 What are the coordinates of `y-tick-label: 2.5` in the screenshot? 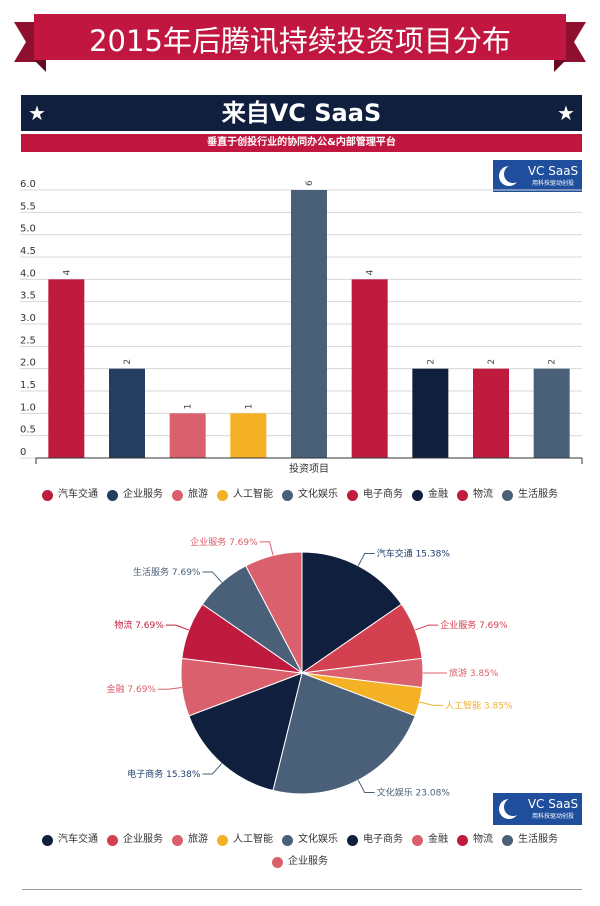 It's located at (28, 340).